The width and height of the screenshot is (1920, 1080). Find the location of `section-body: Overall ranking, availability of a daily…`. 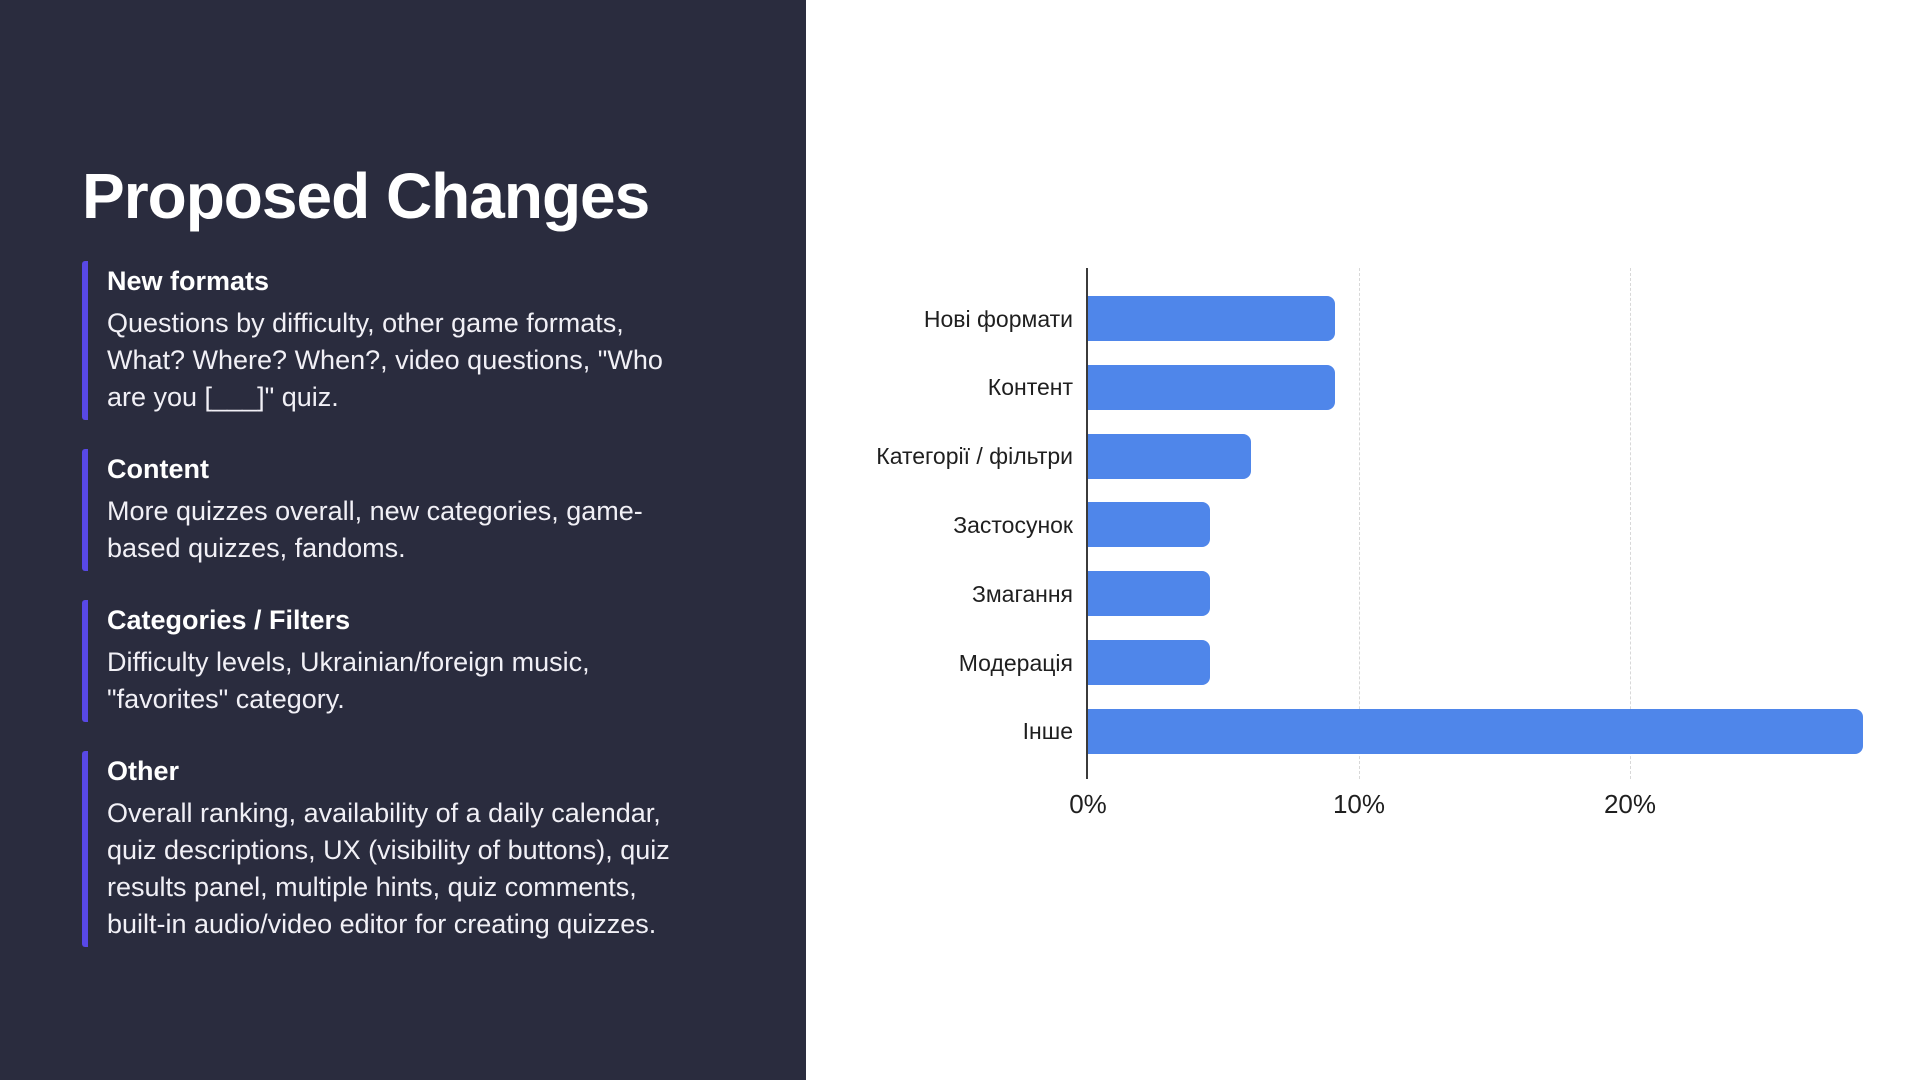

section-body: Overall ranking, availability of a daily… is located at coordinates (388, 868).